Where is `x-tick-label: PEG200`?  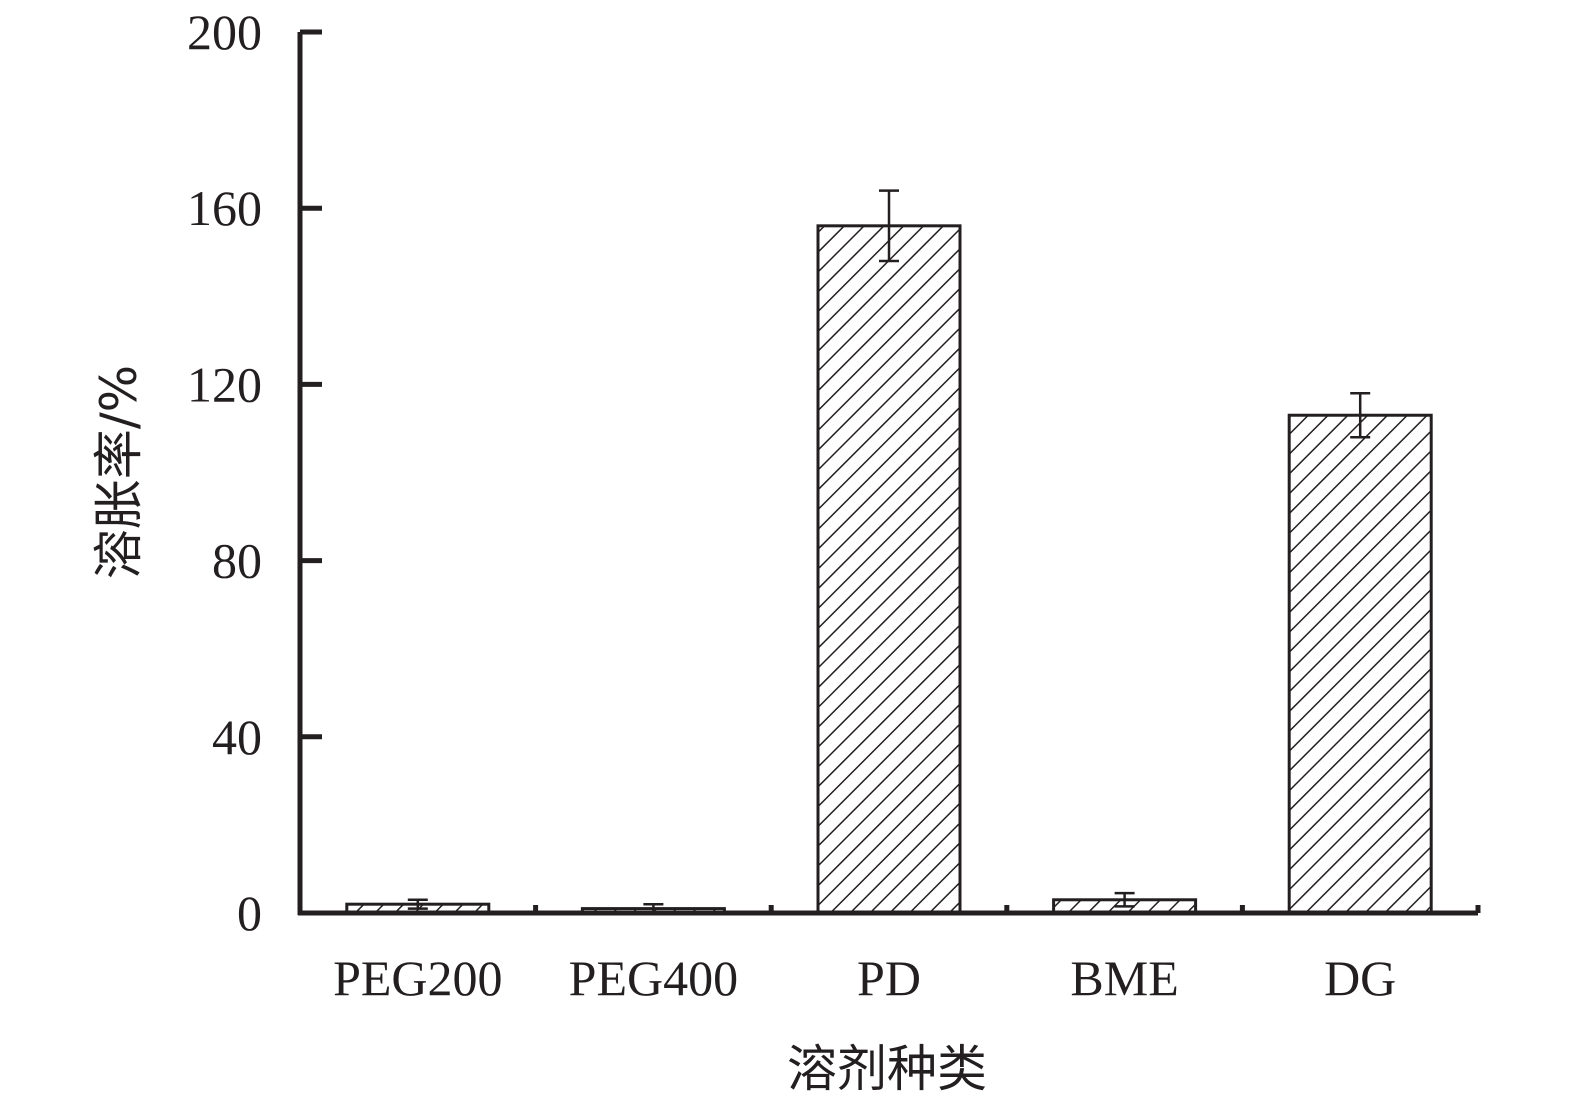 x-tick-label: PEG200 is located at coordinates (417, 978).